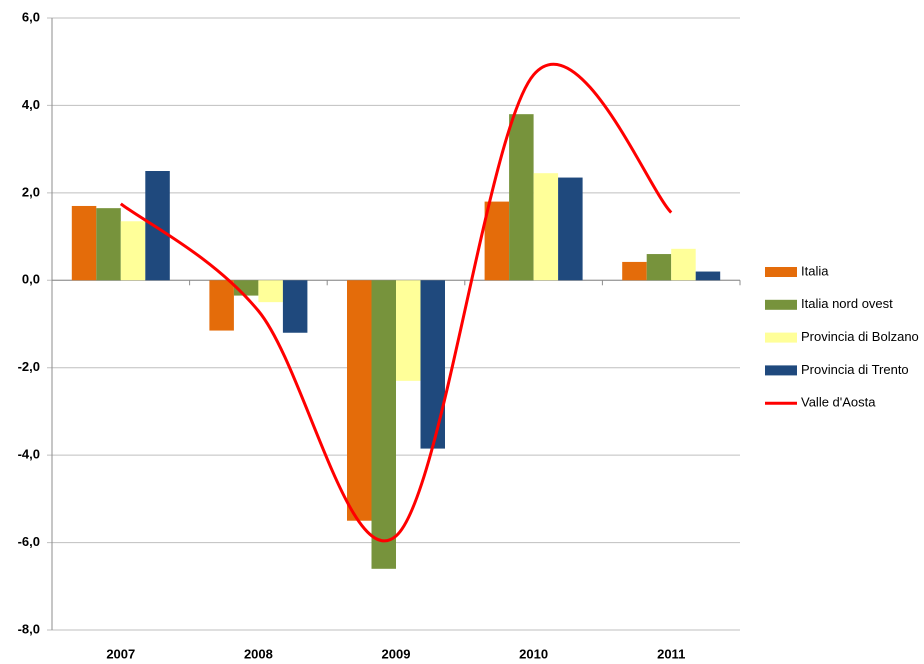  I want to click on y-tick-label: 4,0, so click(31, 104).